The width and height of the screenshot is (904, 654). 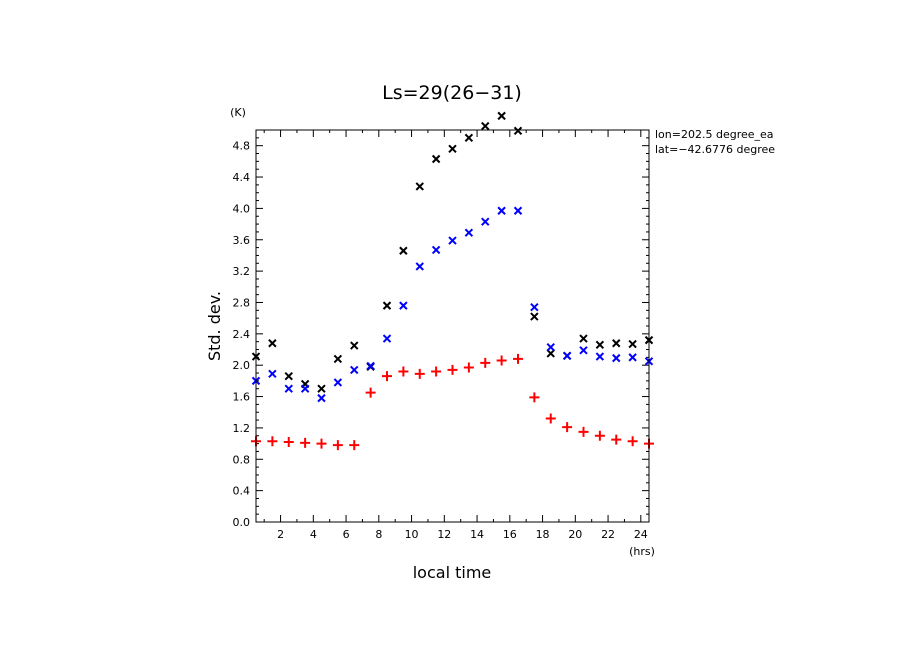 I want to click on x-axis-label: local time, so click(x=452, y=572).